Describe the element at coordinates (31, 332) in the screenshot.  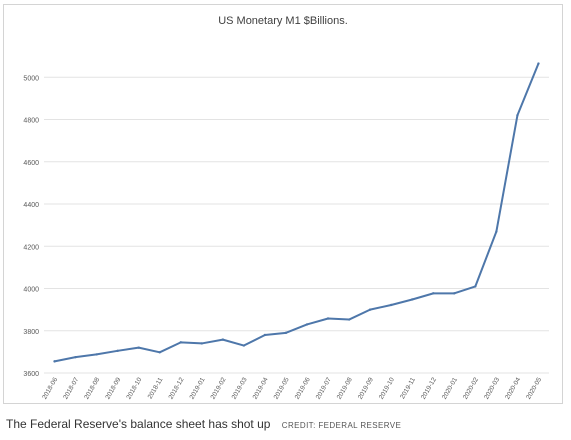
I see `y-tick-label: 3800` at that location.